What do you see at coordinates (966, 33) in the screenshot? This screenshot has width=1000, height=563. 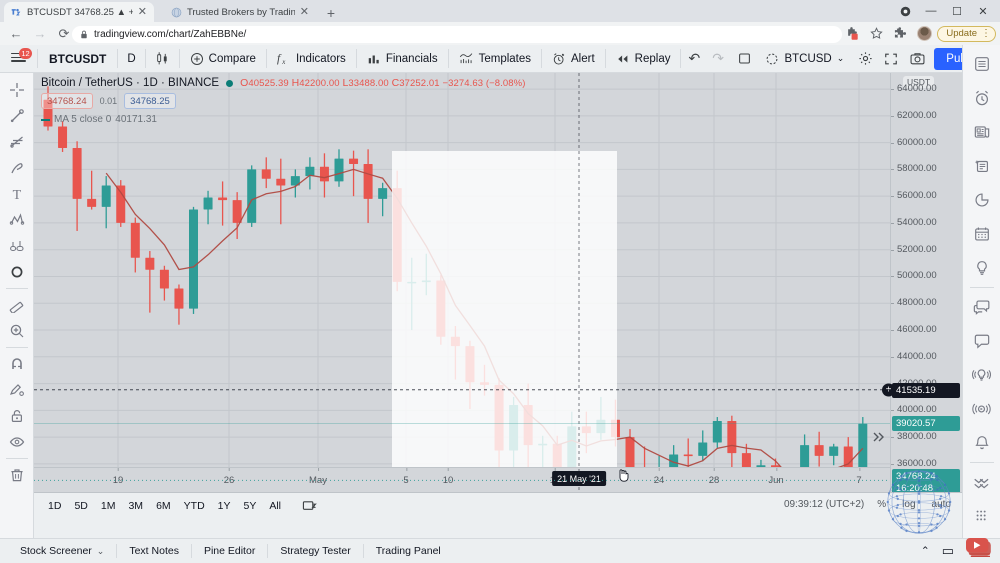 I see `update-button: Update ⋮` at bounding box center [966, 33].